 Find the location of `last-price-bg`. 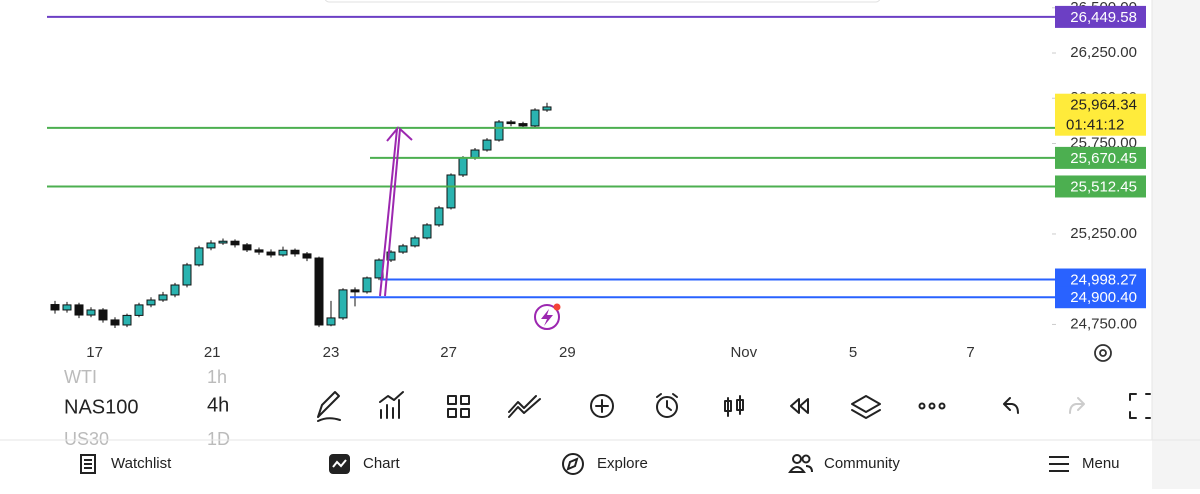

last-price-bg is located at coordinates (1100, 114).